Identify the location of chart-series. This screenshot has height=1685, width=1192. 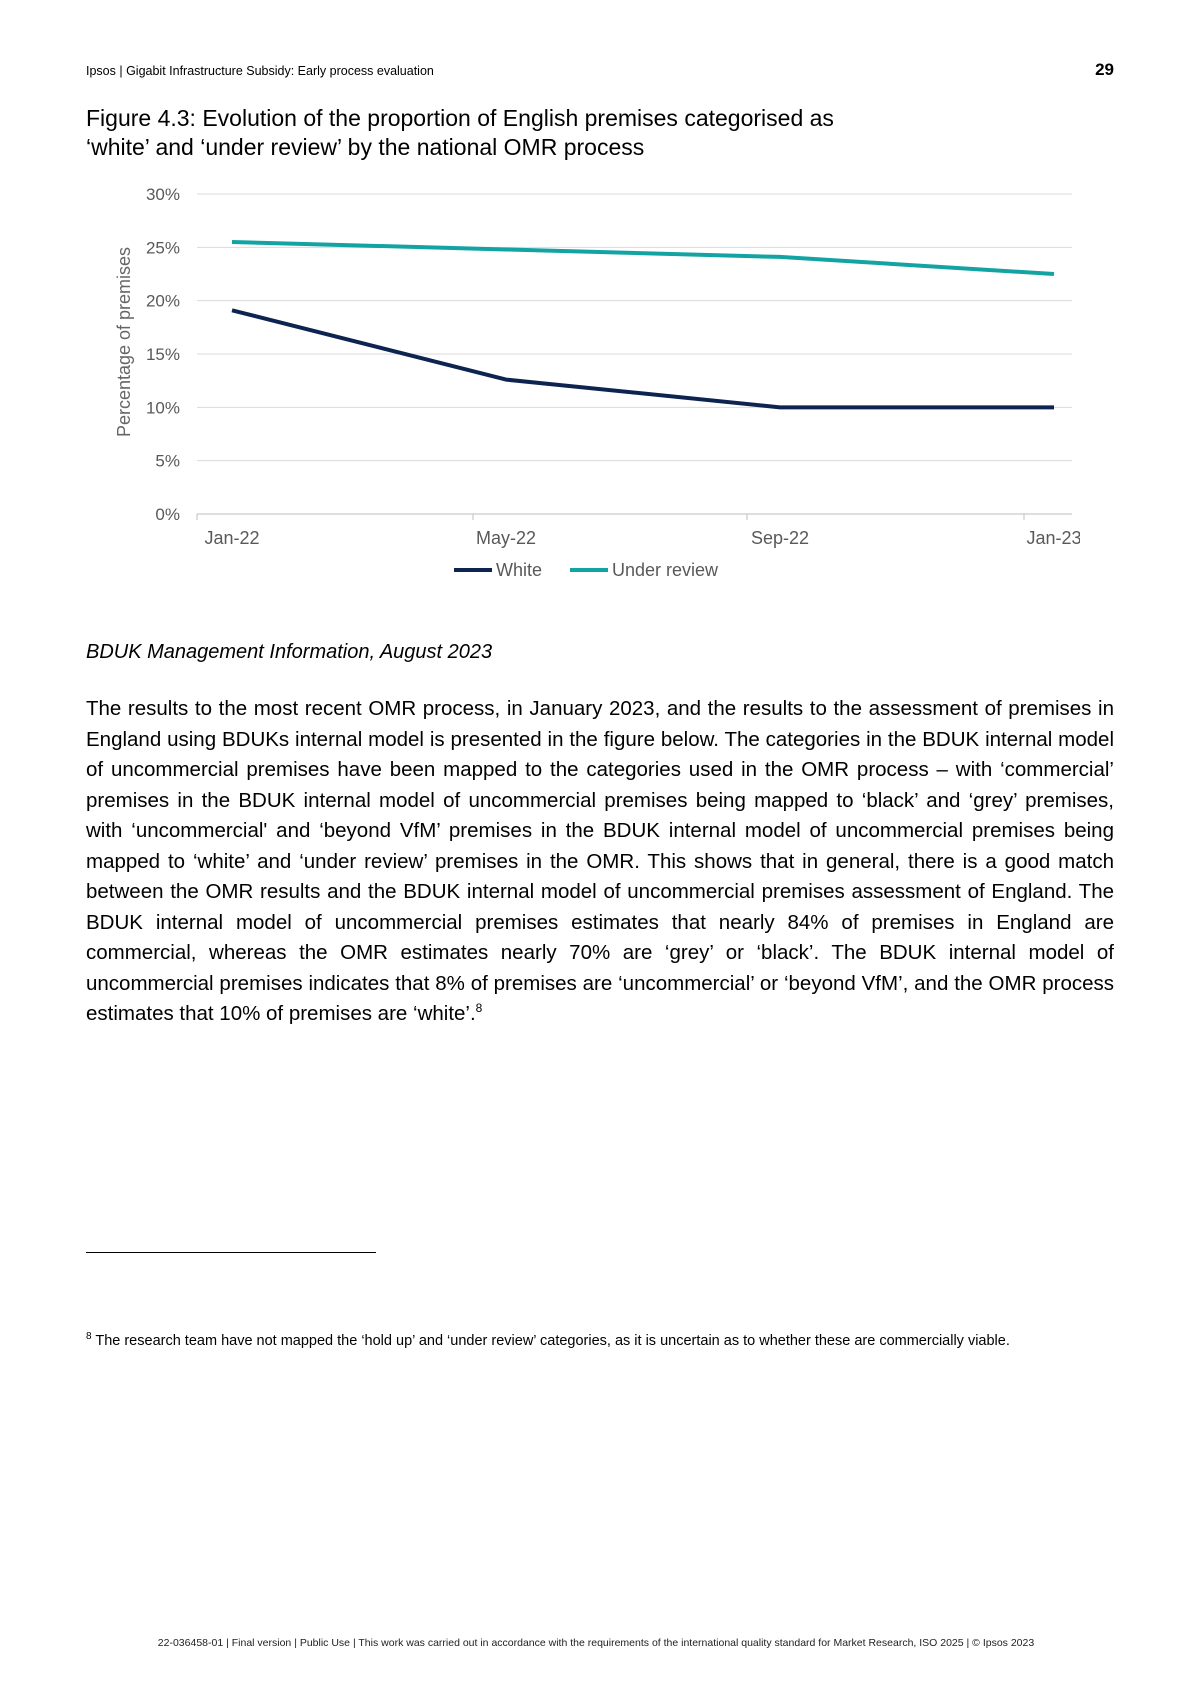
(643, 325).